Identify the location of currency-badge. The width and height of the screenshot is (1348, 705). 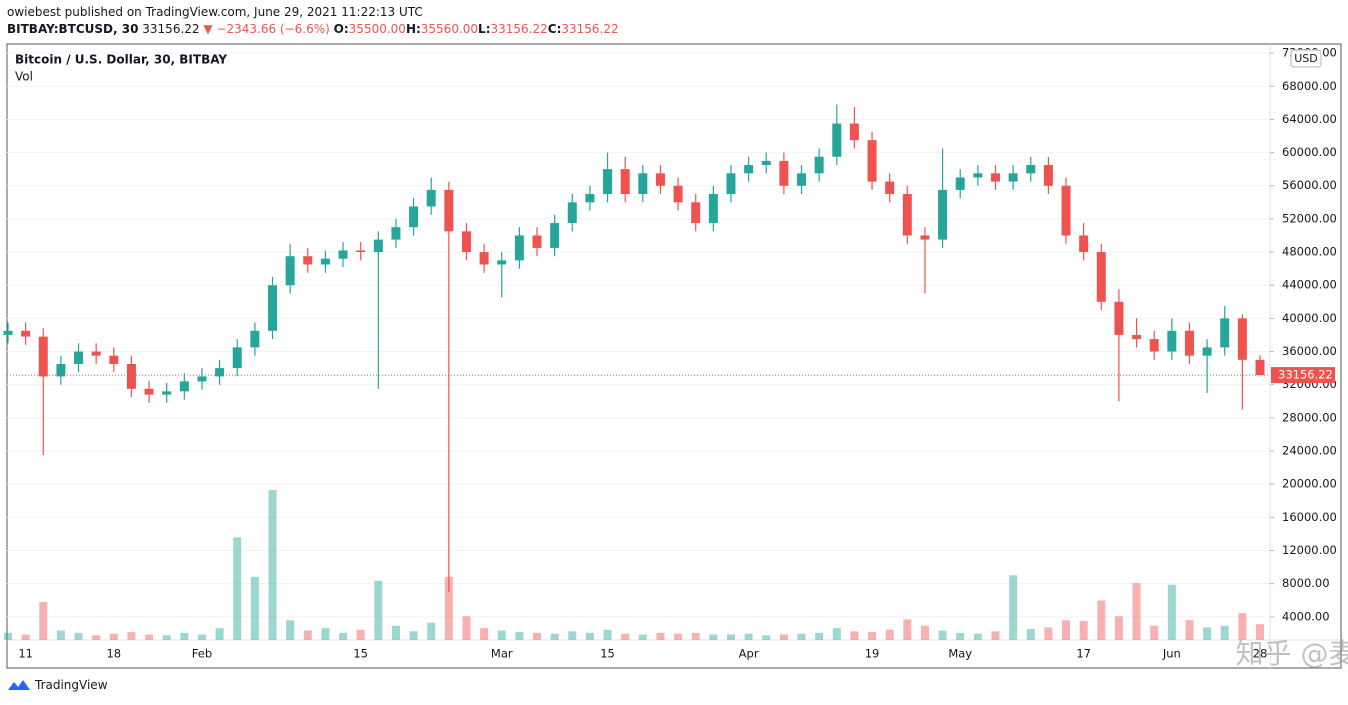
(1306, 58).